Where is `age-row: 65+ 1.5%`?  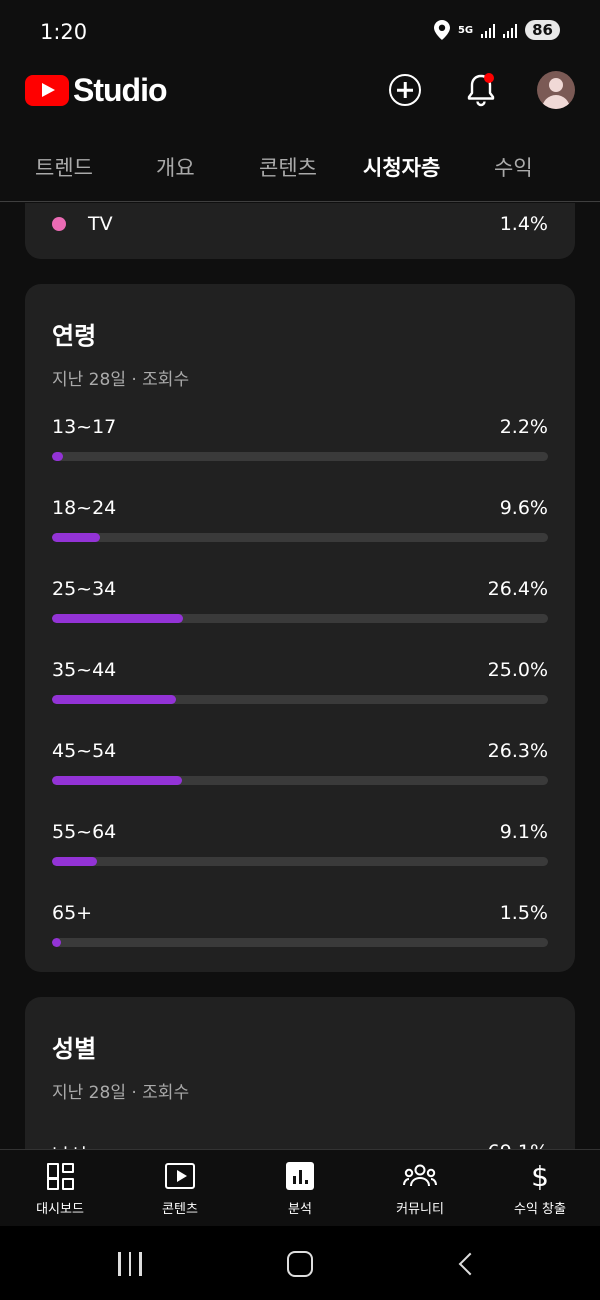
age-row: 65+ 1.5% is located at coordinates (300, 942).